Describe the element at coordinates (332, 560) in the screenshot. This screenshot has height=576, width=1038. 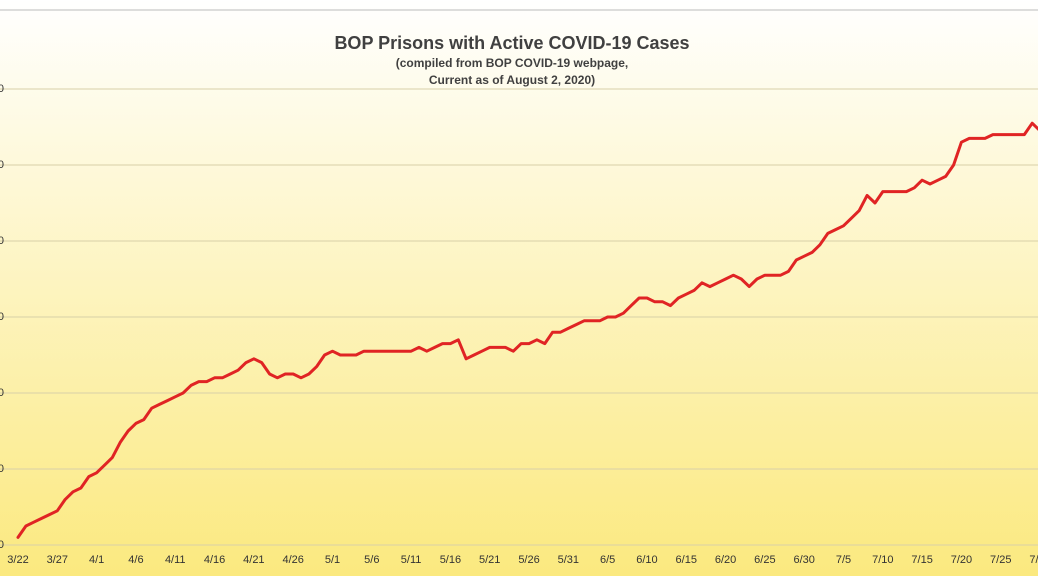
I see `x-tick-label: 5/1` at that location.